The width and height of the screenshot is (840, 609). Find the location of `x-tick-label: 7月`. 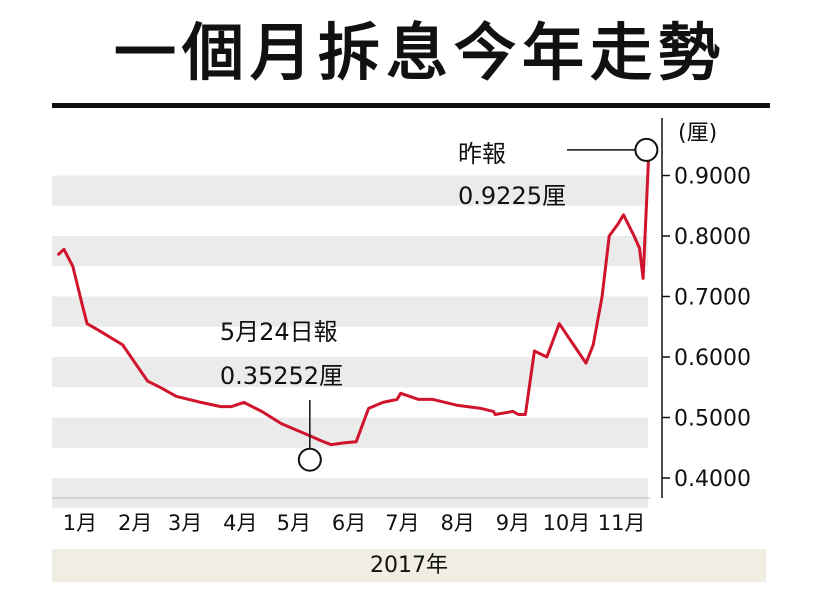

x-tick-label: 7月 is located at coordinates (402, 523).